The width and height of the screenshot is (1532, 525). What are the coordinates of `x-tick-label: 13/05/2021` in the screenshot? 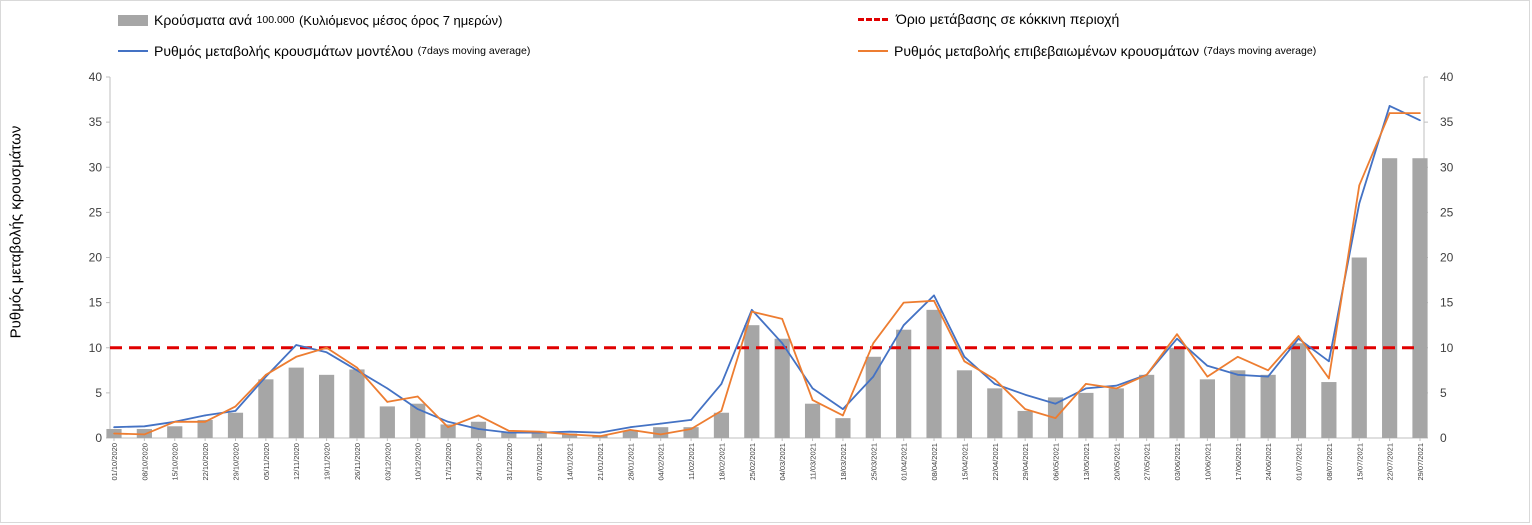 It's located at (1086, 462).